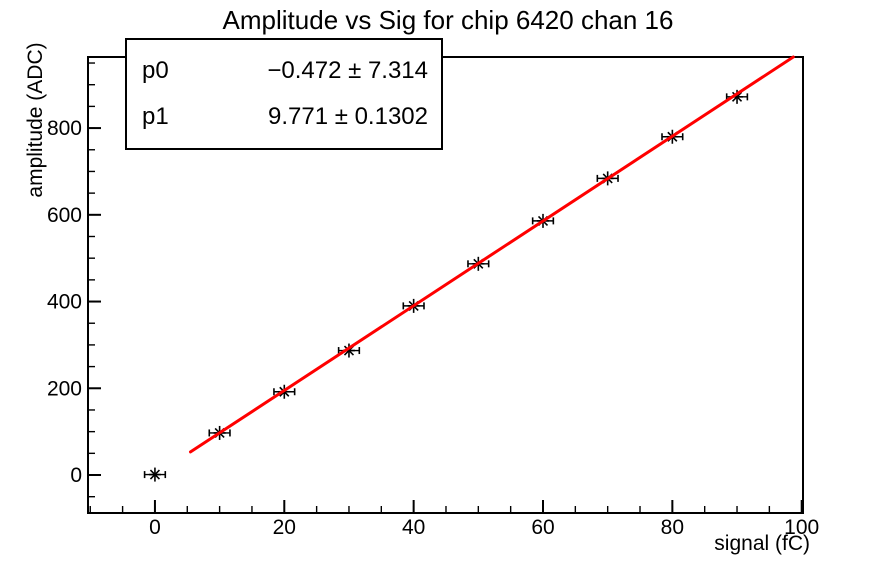  I want to click on x-tick-label: 100, so click(801, 527).